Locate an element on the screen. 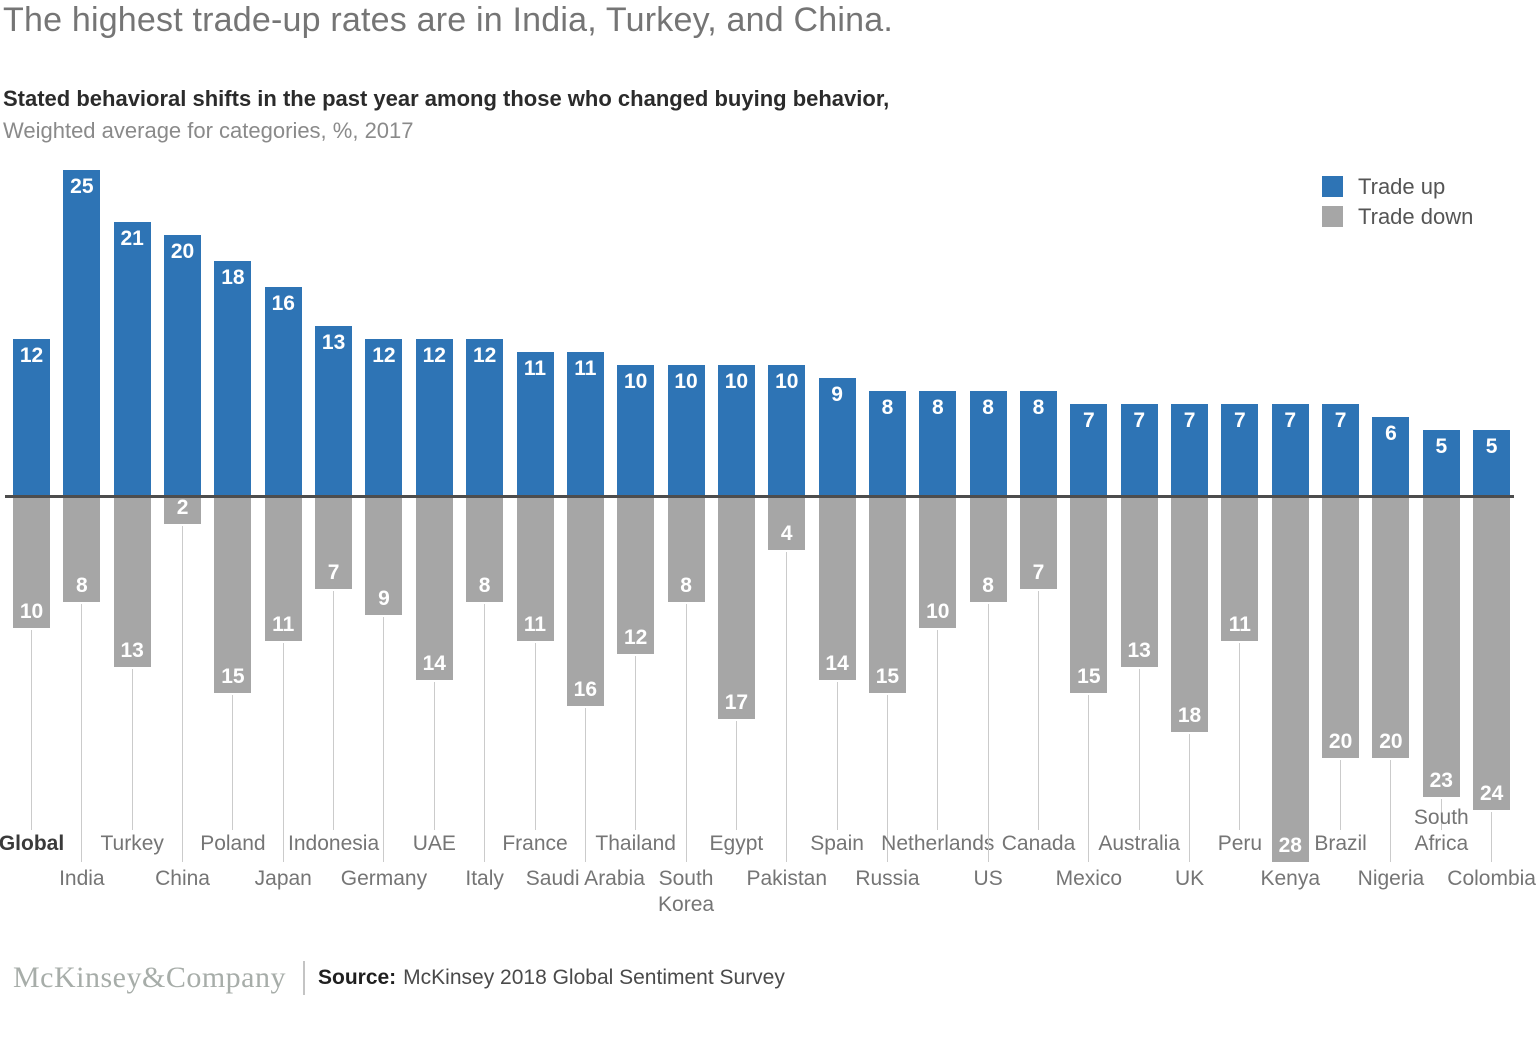 This screenshot has width=1536, height=1061. category-label: Indonesia is located at coordinates (334, 844).